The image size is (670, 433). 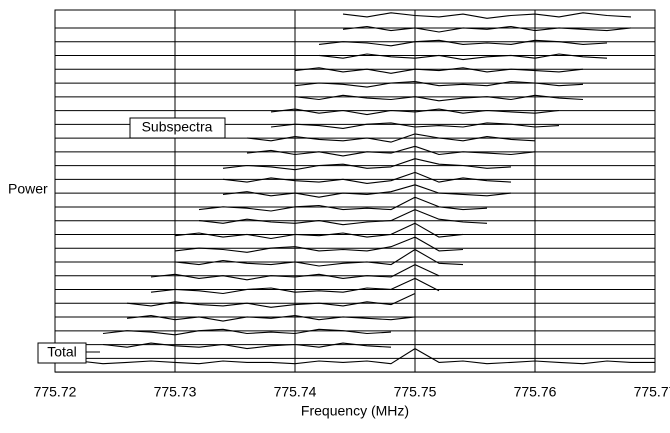 I want to click on annotation: Subspectra, so click(x=177, y=127).